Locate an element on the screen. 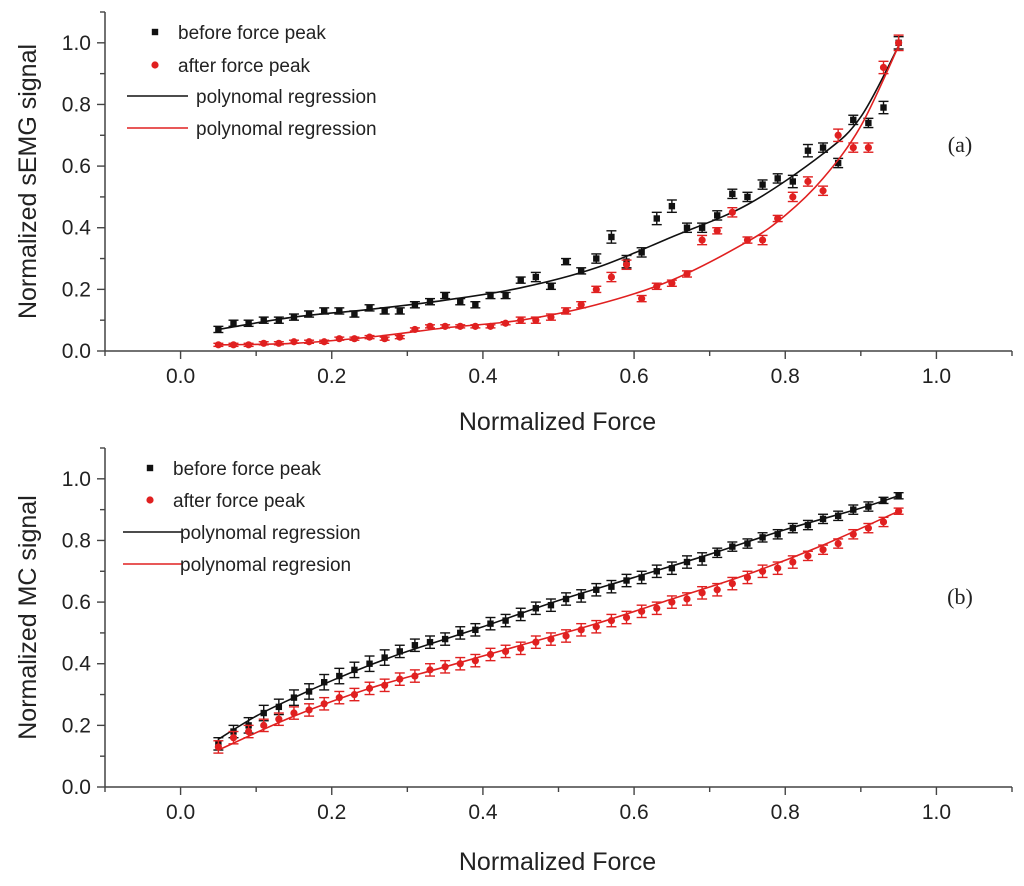  y-tick-label: 0.0 is located at coordinates (76, 787).